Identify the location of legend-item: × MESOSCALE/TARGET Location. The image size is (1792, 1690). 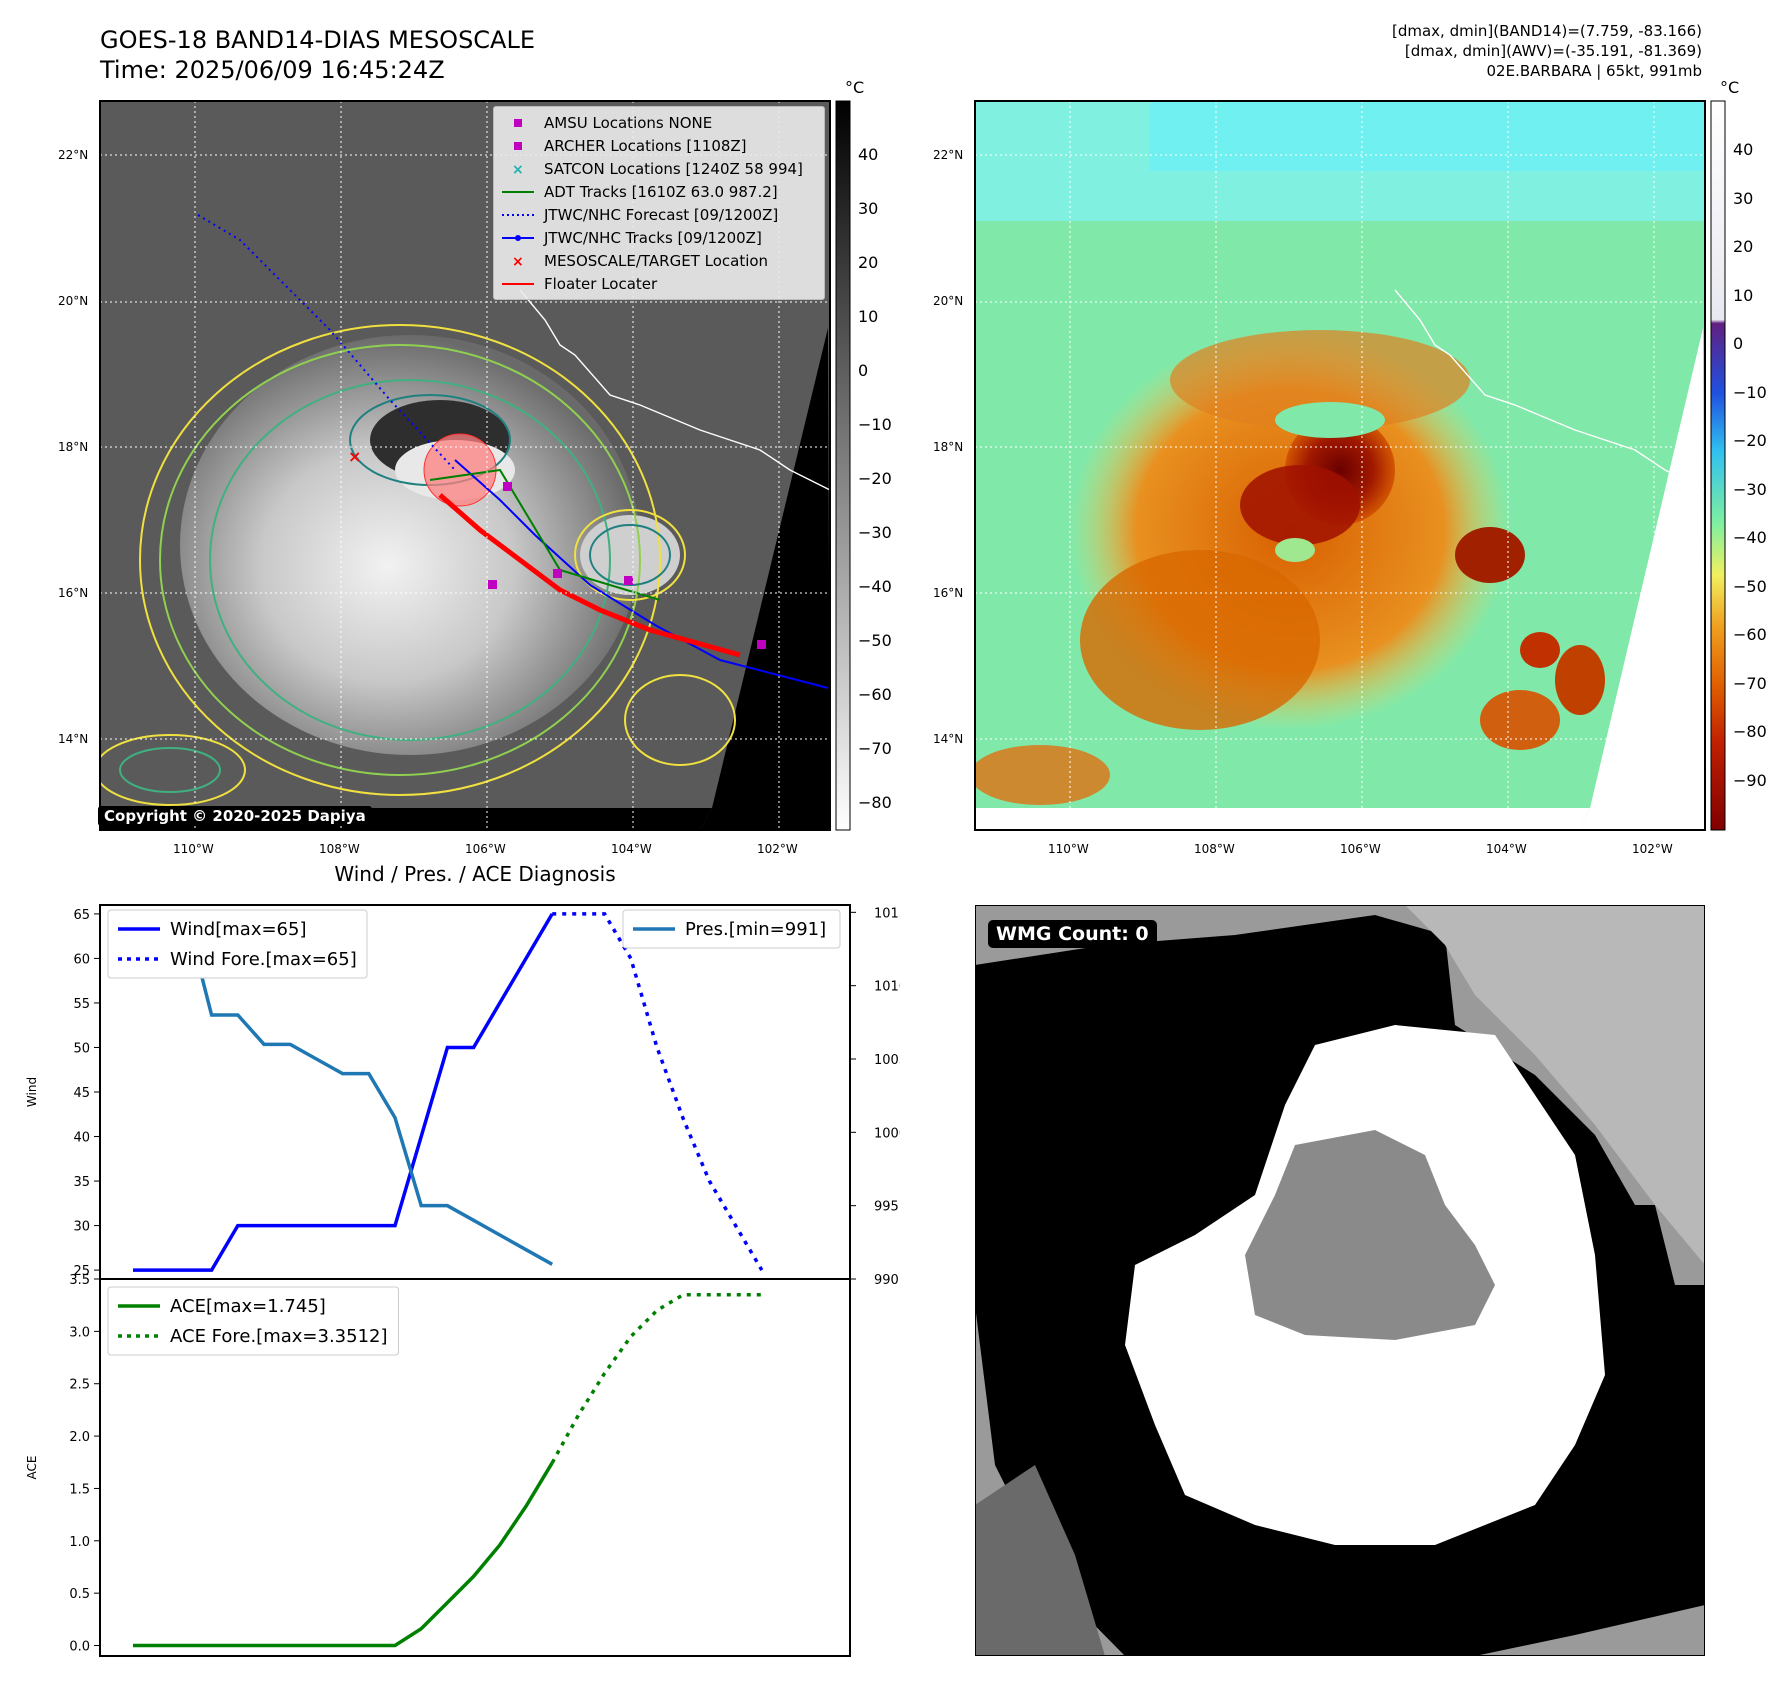
(634, 261).